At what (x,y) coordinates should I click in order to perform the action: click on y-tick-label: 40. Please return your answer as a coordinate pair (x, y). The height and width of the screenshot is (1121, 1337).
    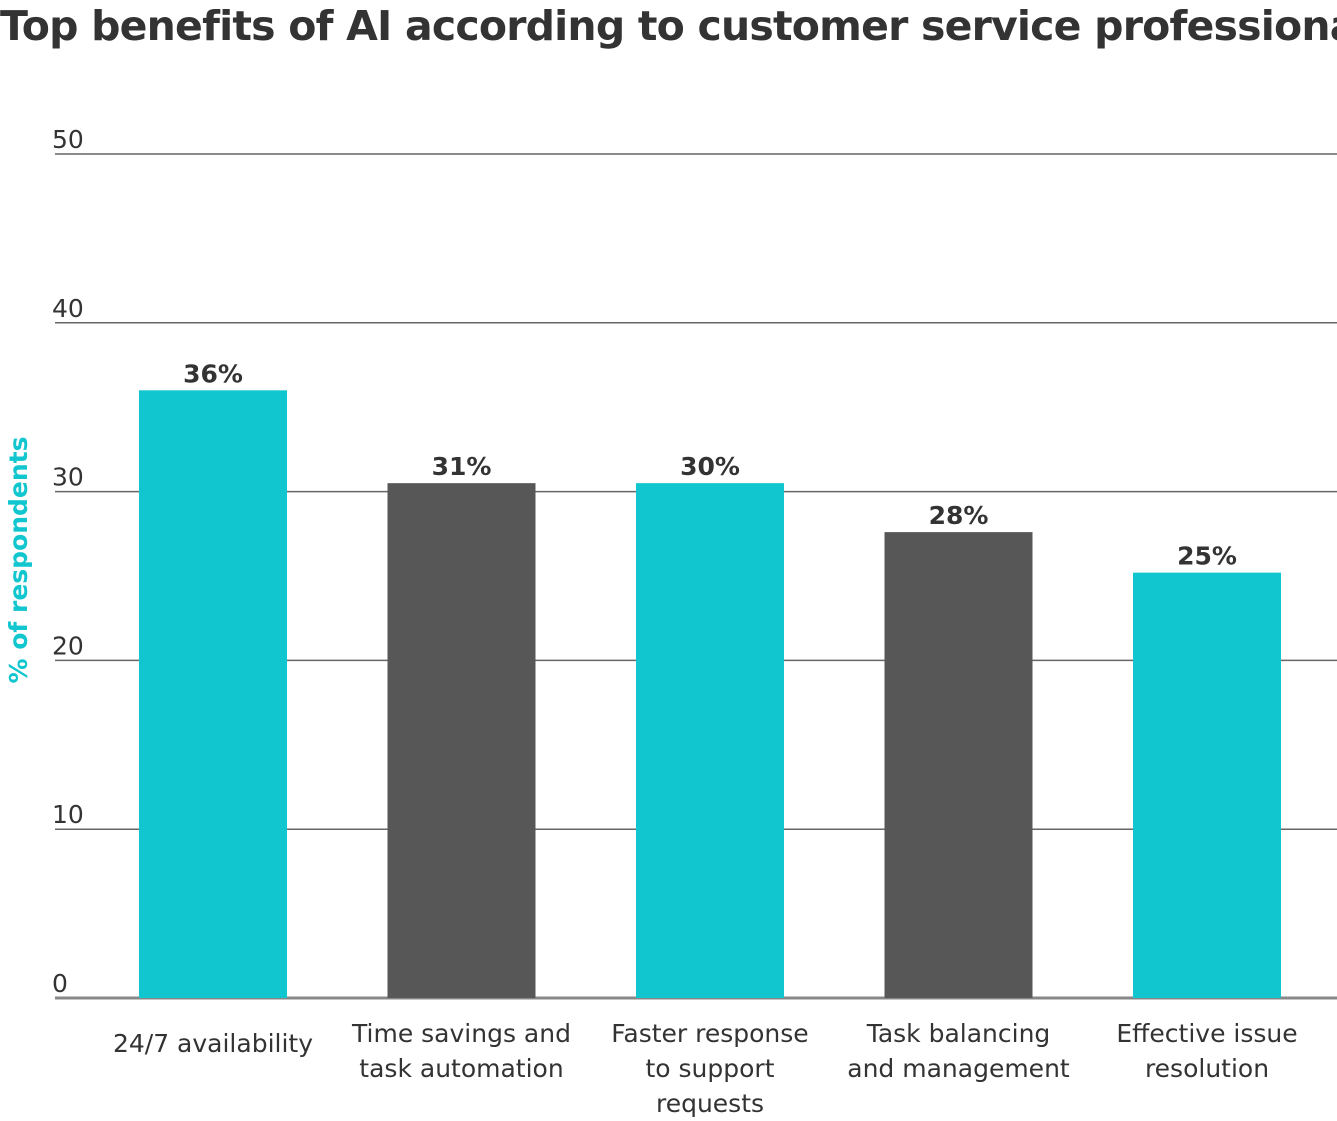
    Looking at the image, I should click on (68, 308).